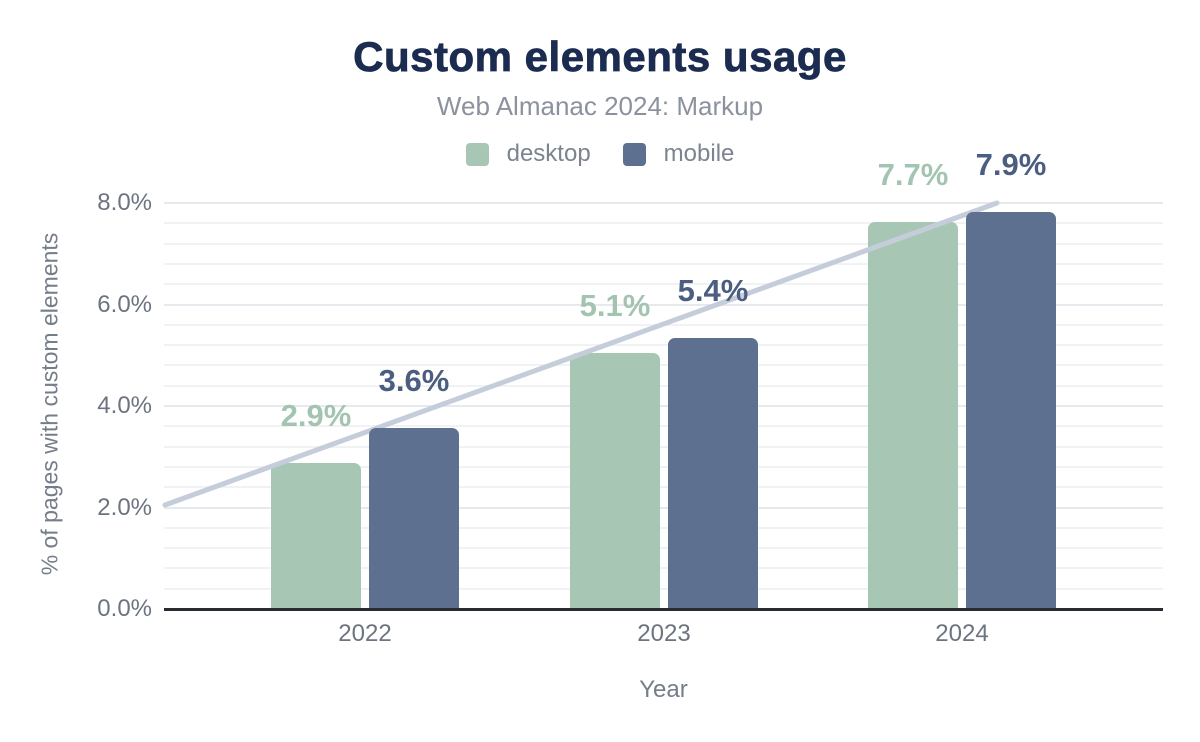 This screenshot has height=742, width=1200. I want to click on x-tick-label-2022: 2022, so click(365, 633).